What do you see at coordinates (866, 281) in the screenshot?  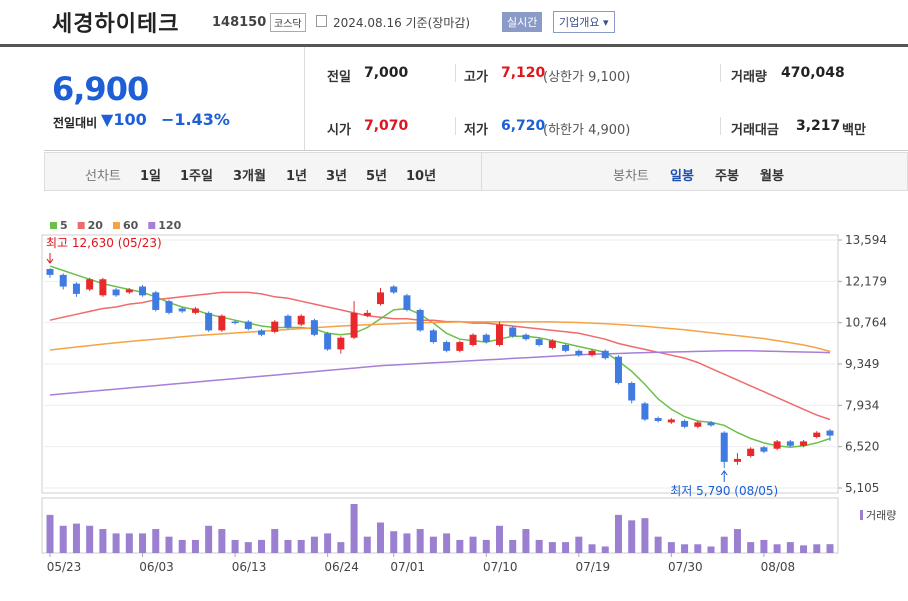 I see `y-tick-label: 12,179` at bounding box center [866, 281].